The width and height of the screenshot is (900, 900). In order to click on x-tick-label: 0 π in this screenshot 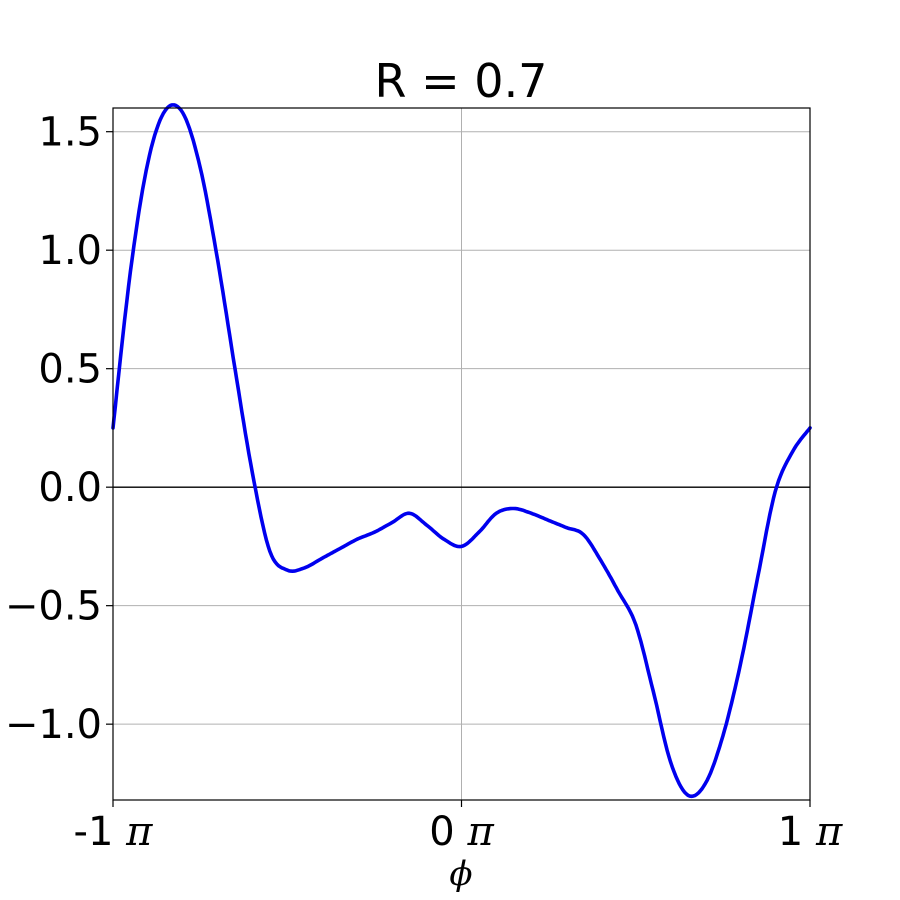, I will do `click(461, 832)`.